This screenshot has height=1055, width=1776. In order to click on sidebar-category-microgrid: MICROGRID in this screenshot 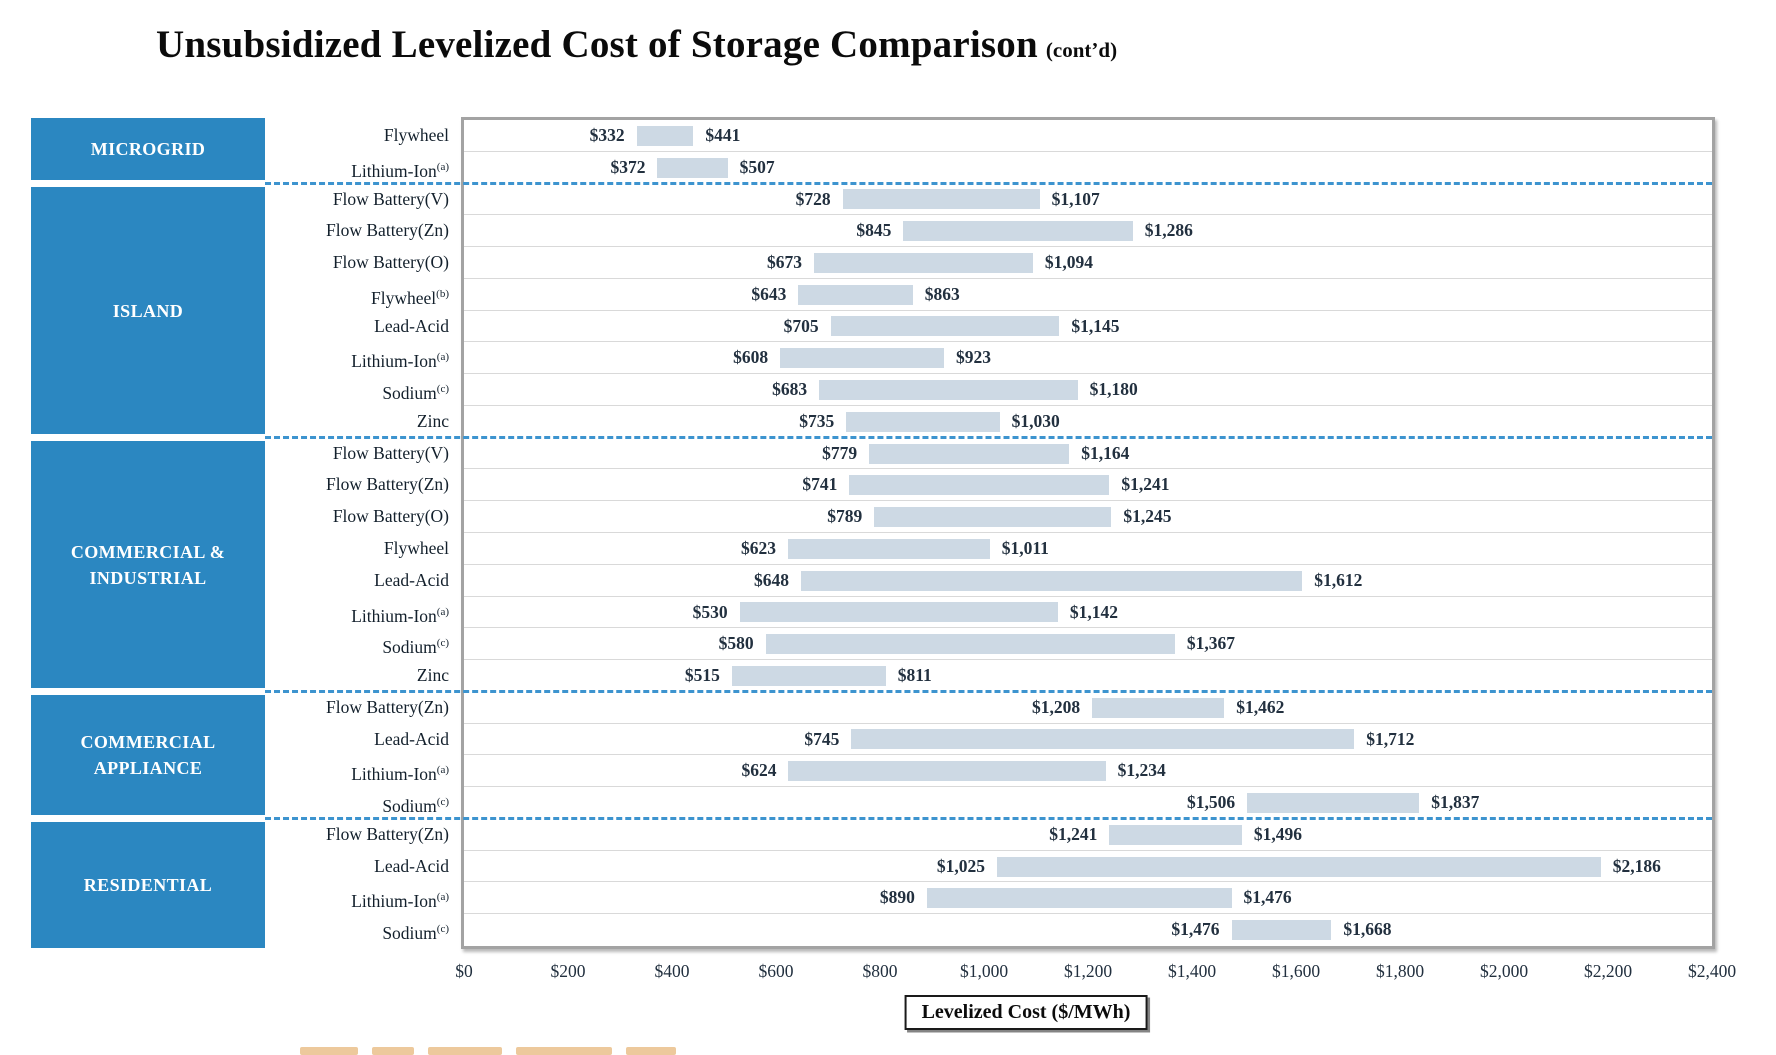, I will do `click(148, 149)`.